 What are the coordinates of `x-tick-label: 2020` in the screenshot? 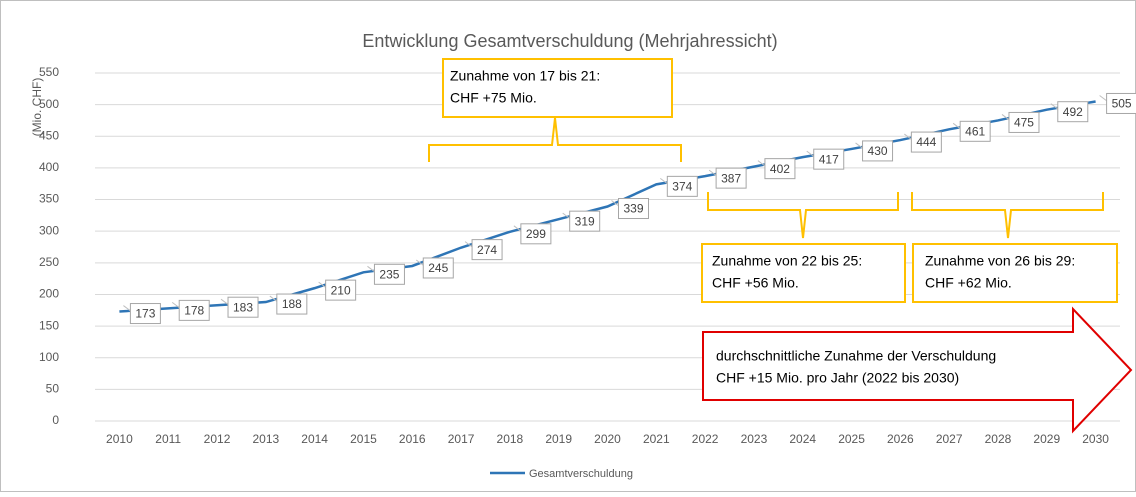 It's located at (607, 439).